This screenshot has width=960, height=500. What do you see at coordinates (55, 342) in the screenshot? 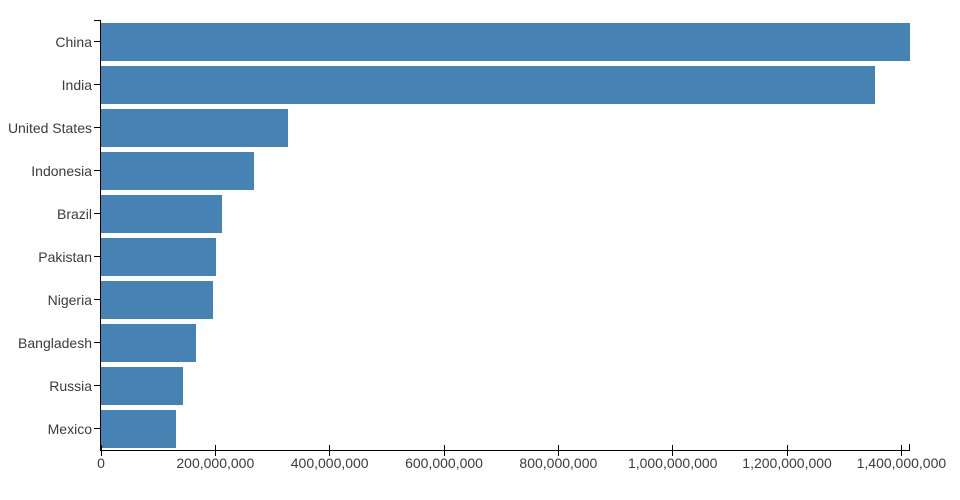
I see `category-label: Bangladesh` at bounding box center [55, 342].